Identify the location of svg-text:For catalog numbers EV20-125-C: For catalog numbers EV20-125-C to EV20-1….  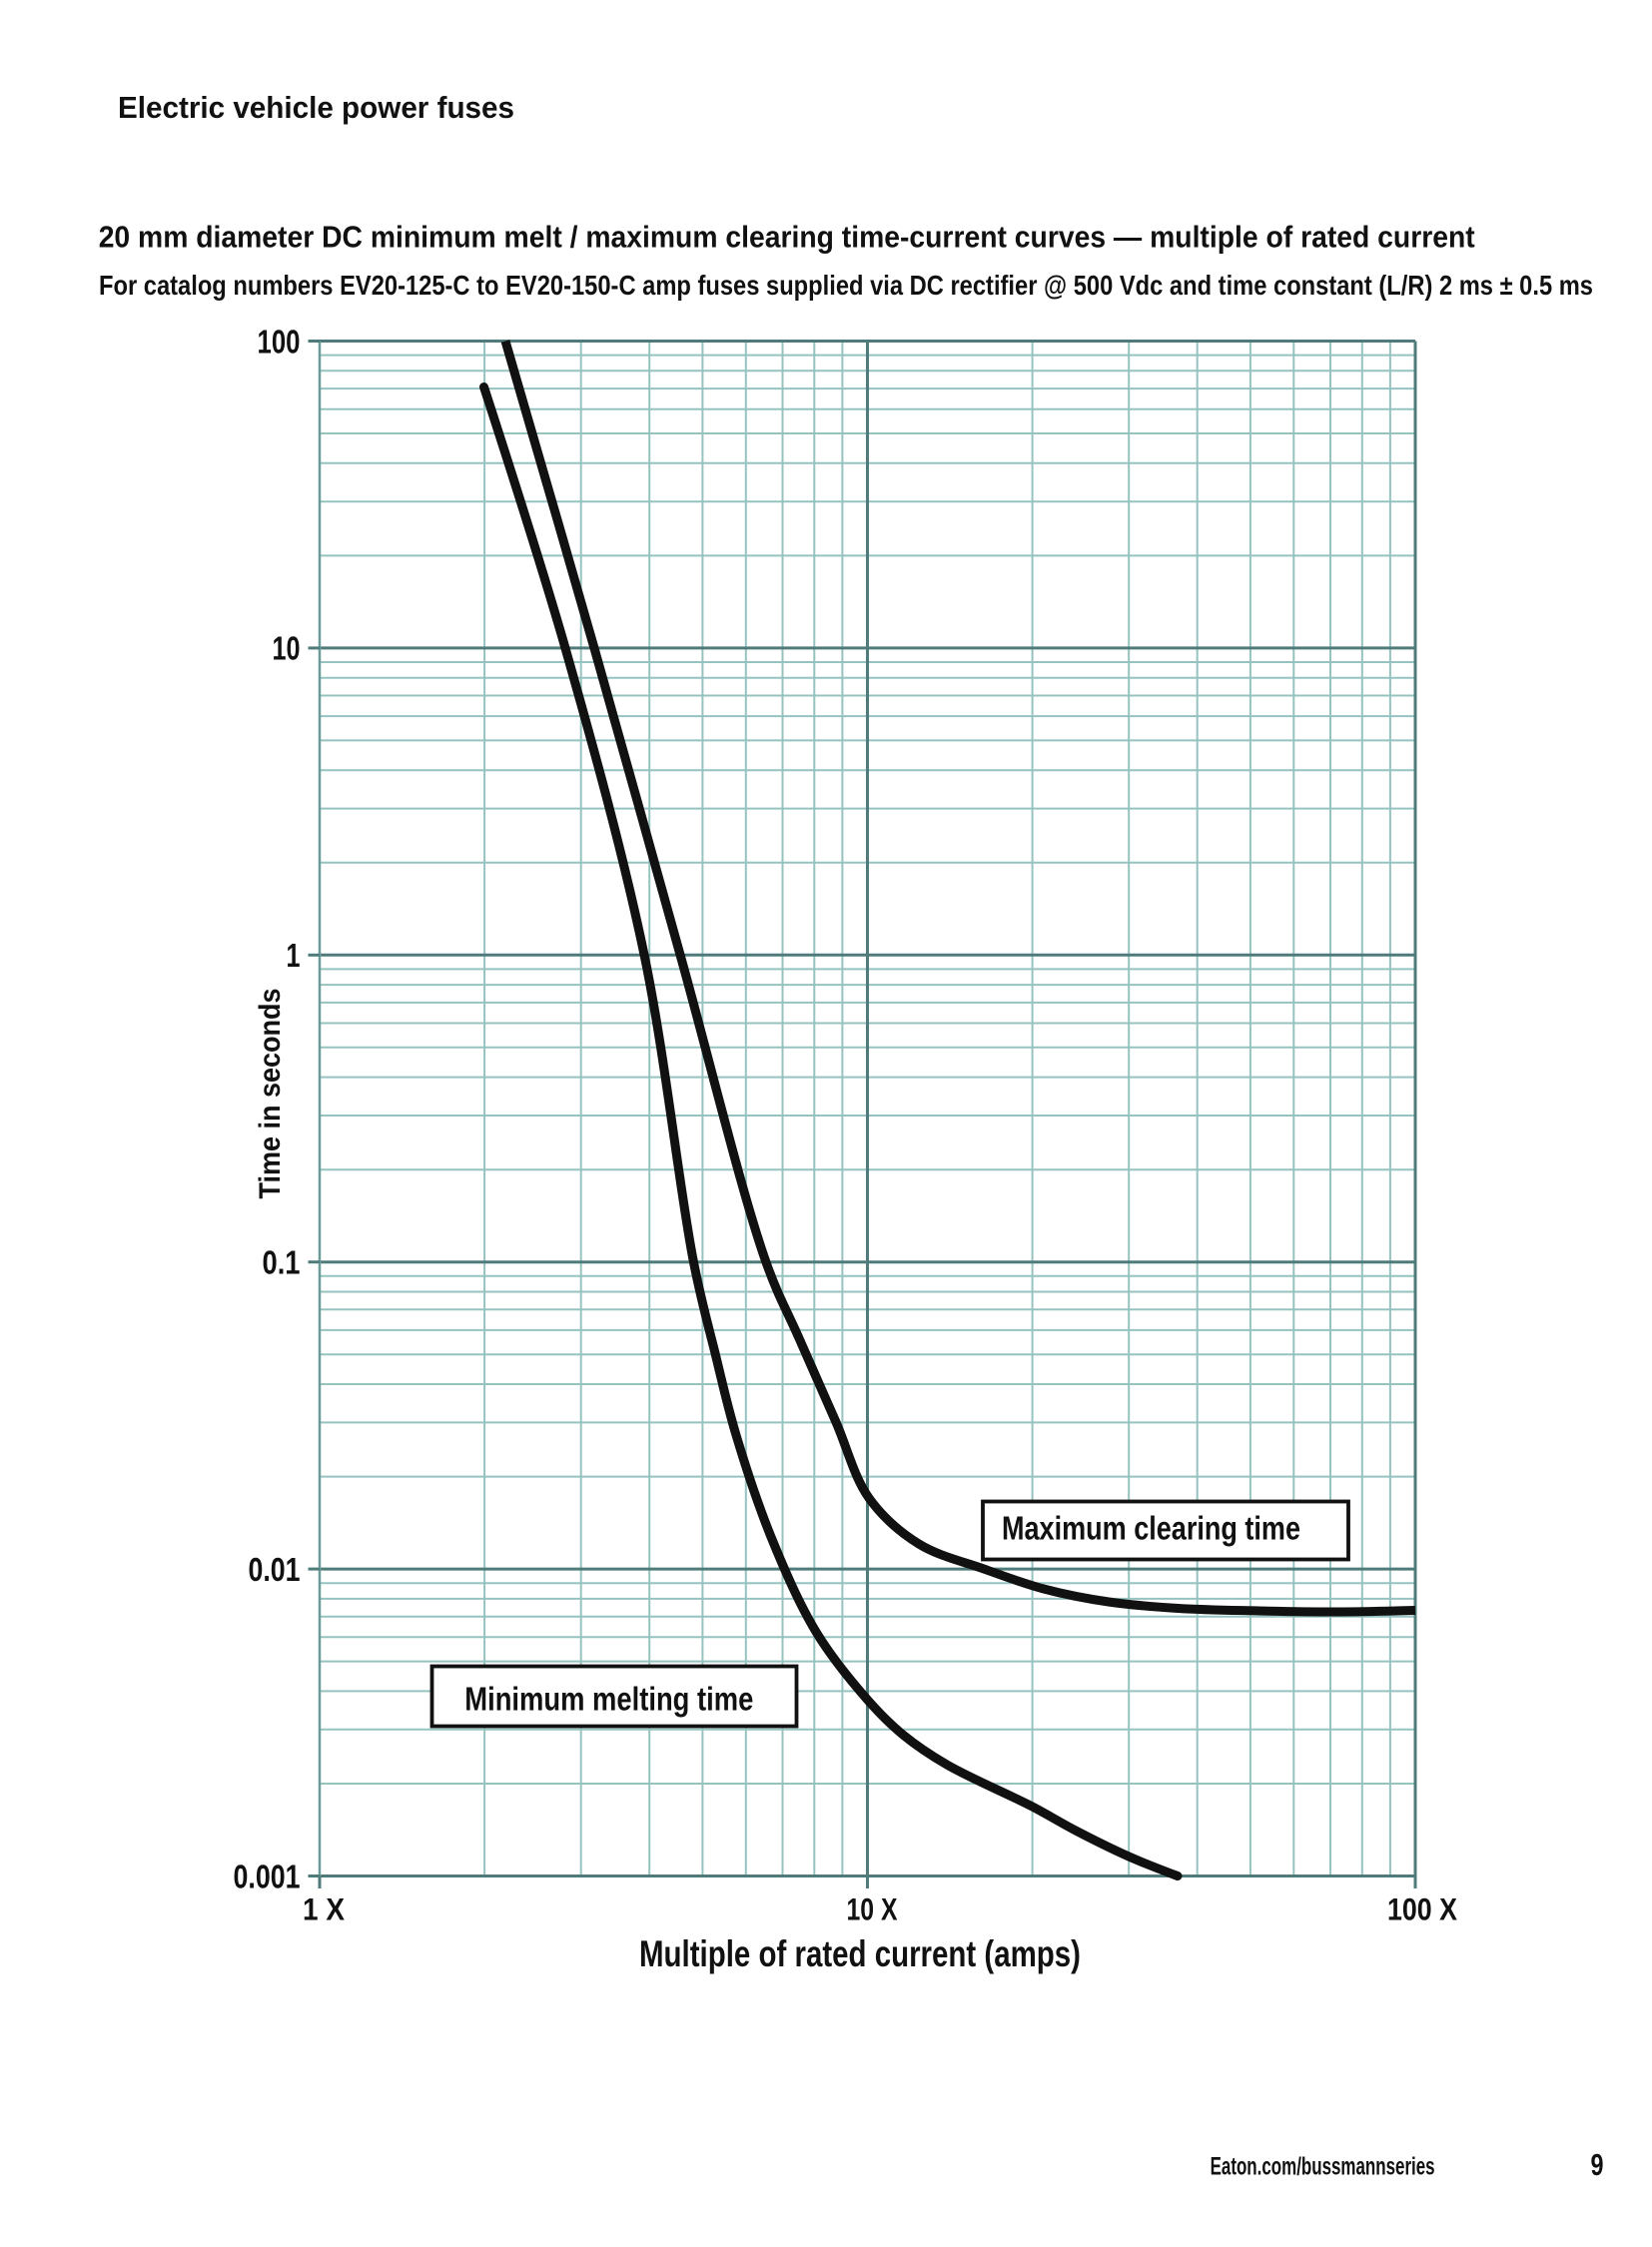
(846, 285).